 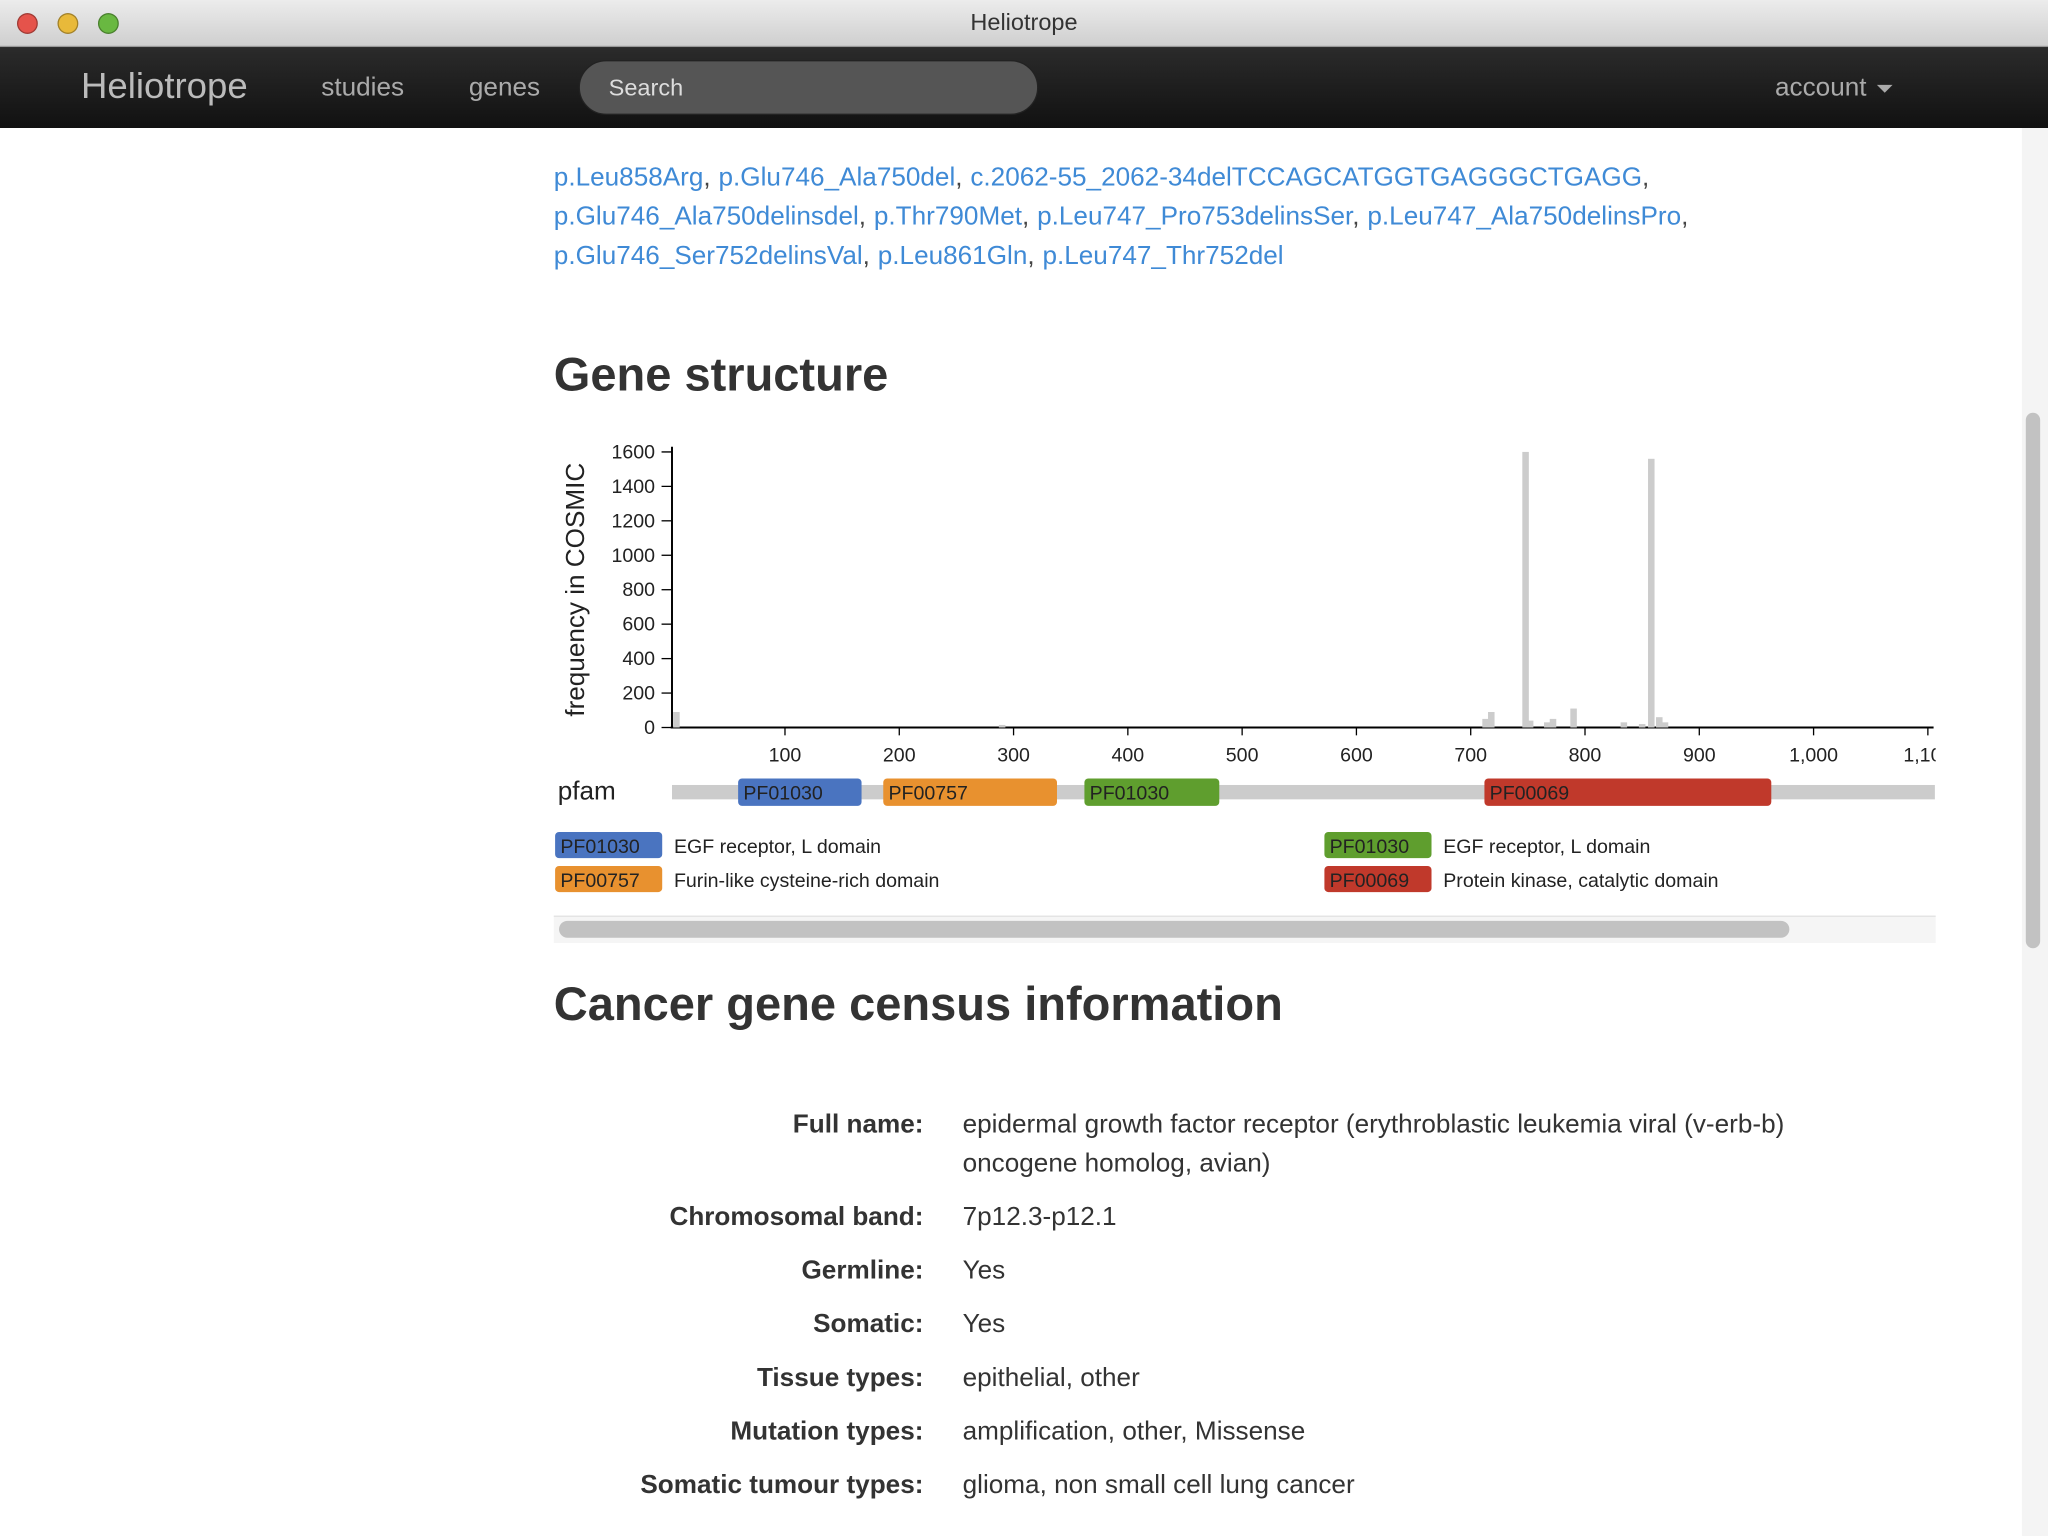 I want to click on census-label: Full name:, so click(x=858, y=1124).